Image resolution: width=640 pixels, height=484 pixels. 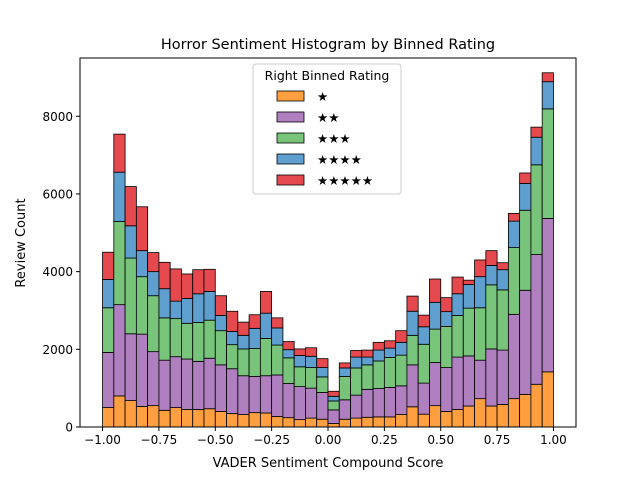 I want to click on x-tick-label: −0.25, so click(x=271, y=440).